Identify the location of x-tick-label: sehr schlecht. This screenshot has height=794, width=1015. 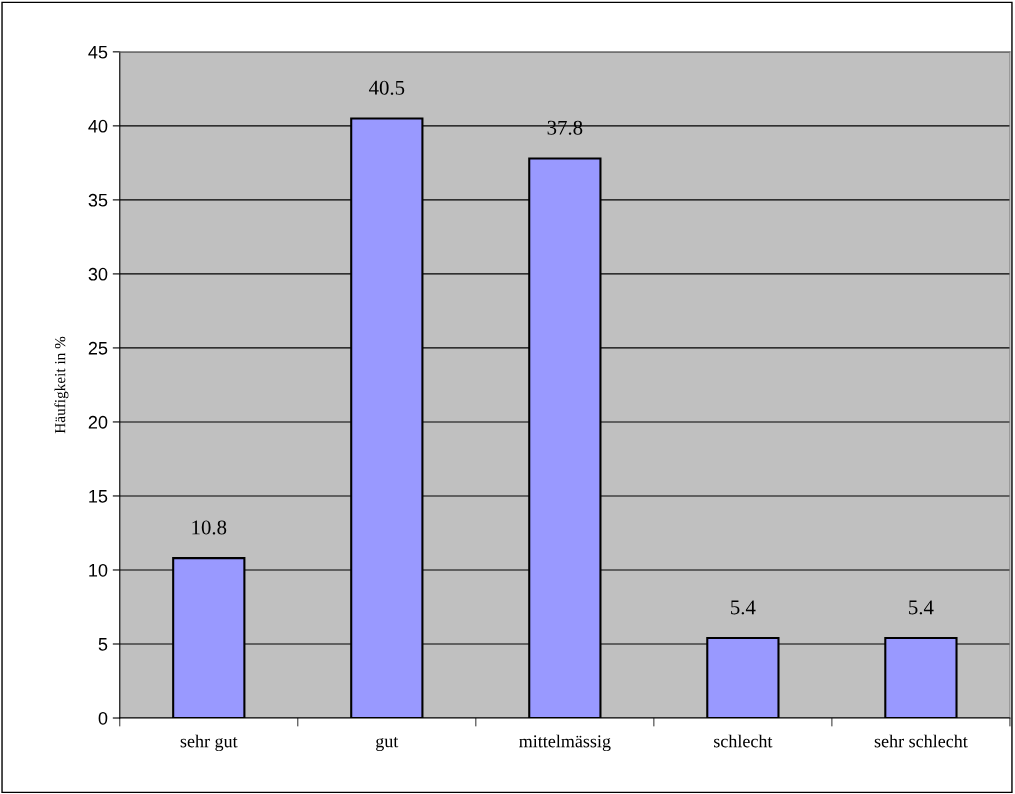
(921, 741).